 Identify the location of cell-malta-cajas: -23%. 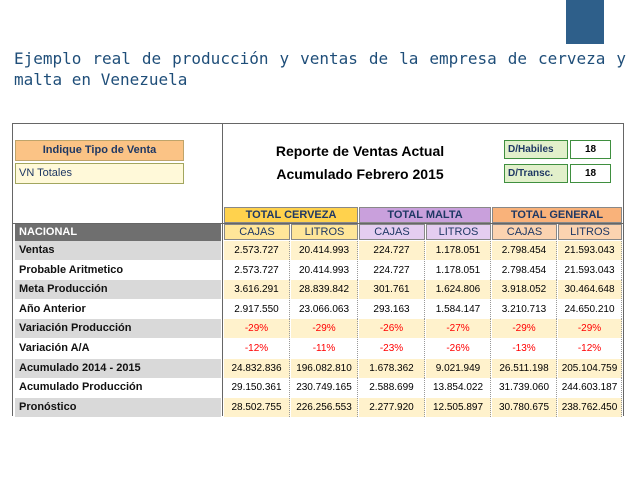
(392, 348).